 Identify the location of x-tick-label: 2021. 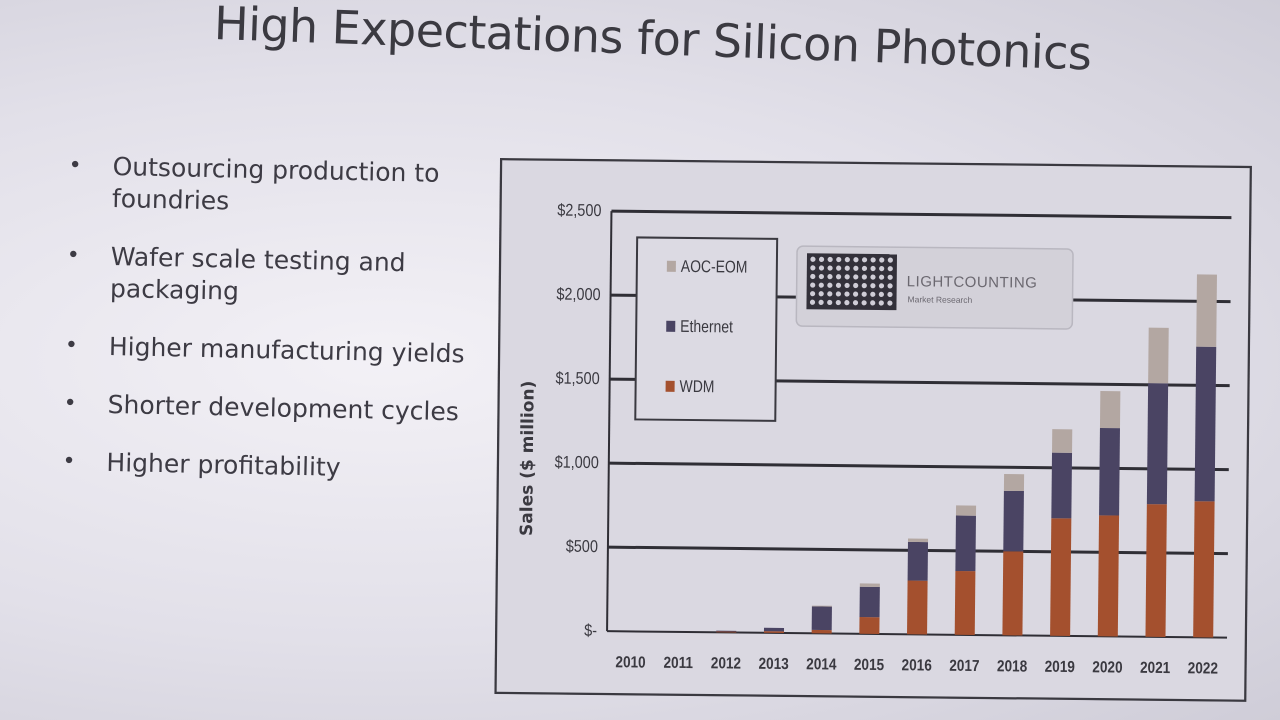
(1155, 669).